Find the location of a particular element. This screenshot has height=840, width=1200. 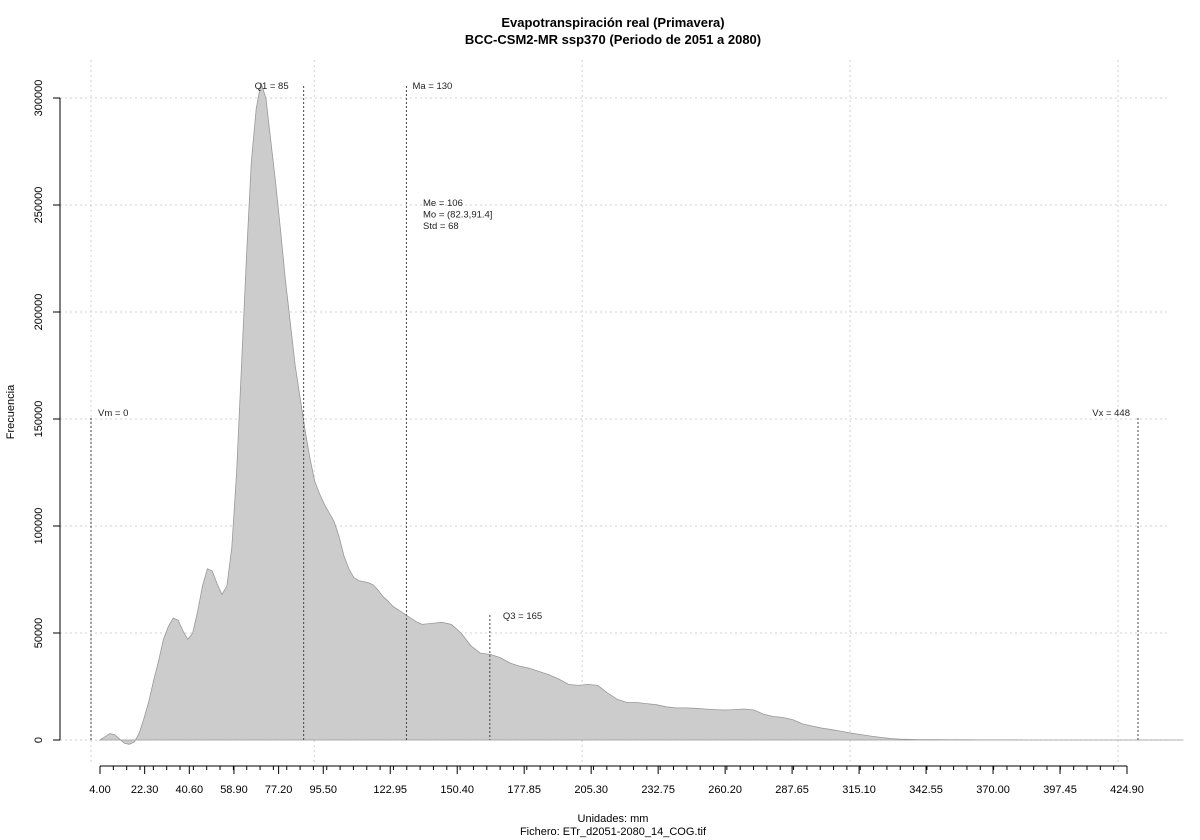

x-tick-label: 58.90 is located at coordinates (234, 790).